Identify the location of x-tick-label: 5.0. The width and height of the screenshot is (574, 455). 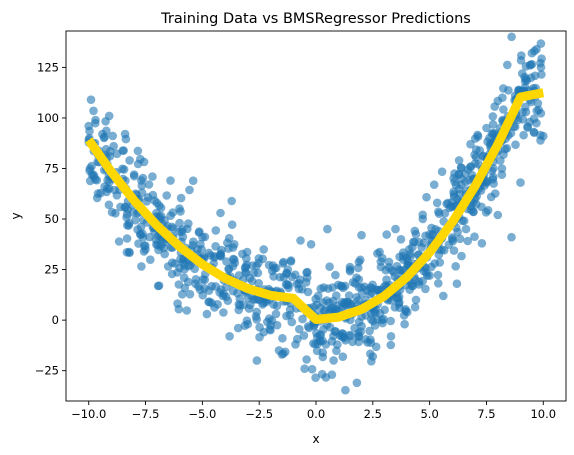
(429, 414).